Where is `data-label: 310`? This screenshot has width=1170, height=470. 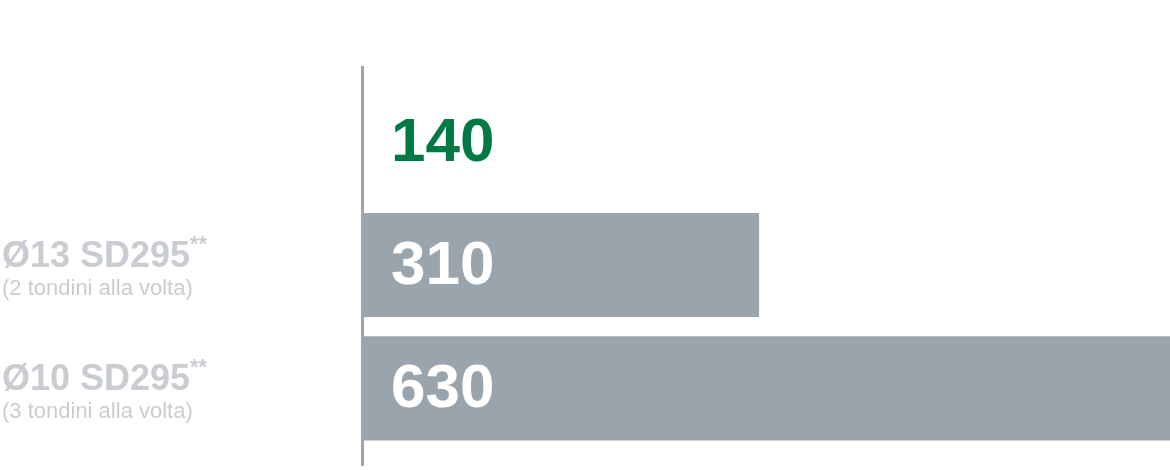 data-label: 310 is located at coordinates (443, 263).